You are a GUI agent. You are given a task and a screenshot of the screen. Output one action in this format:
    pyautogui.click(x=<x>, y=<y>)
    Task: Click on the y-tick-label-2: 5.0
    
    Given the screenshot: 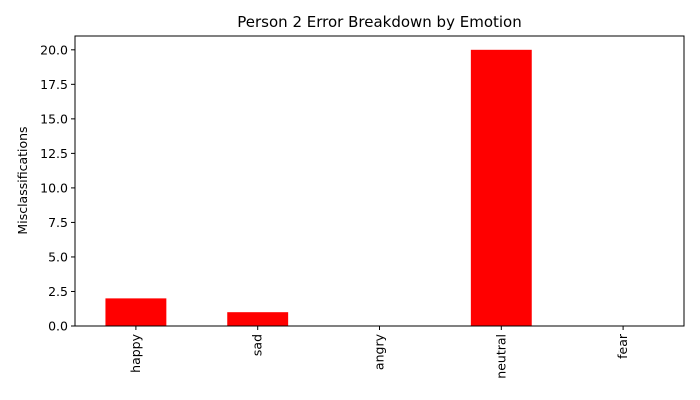 What is the action you would take?
    pyautogui.click(x=58, y=256)
    